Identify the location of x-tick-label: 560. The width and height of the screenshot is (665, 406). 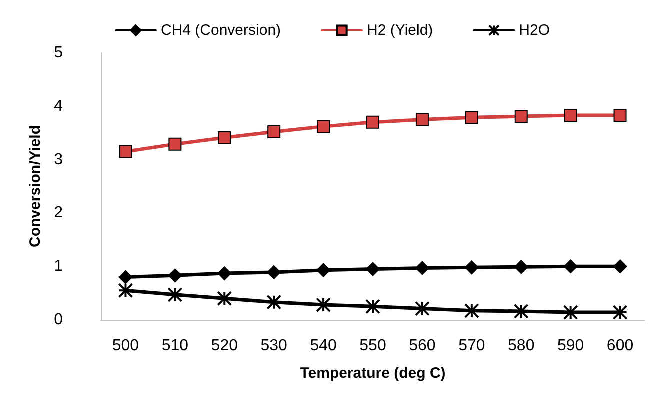
(422, 346).